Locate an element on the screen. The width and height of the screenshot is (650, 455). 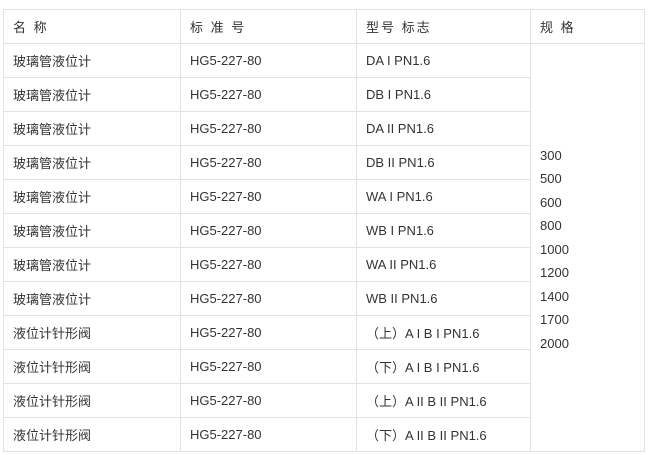
cell-model: WB I PN1.6 is located at coordinates (443, 230).